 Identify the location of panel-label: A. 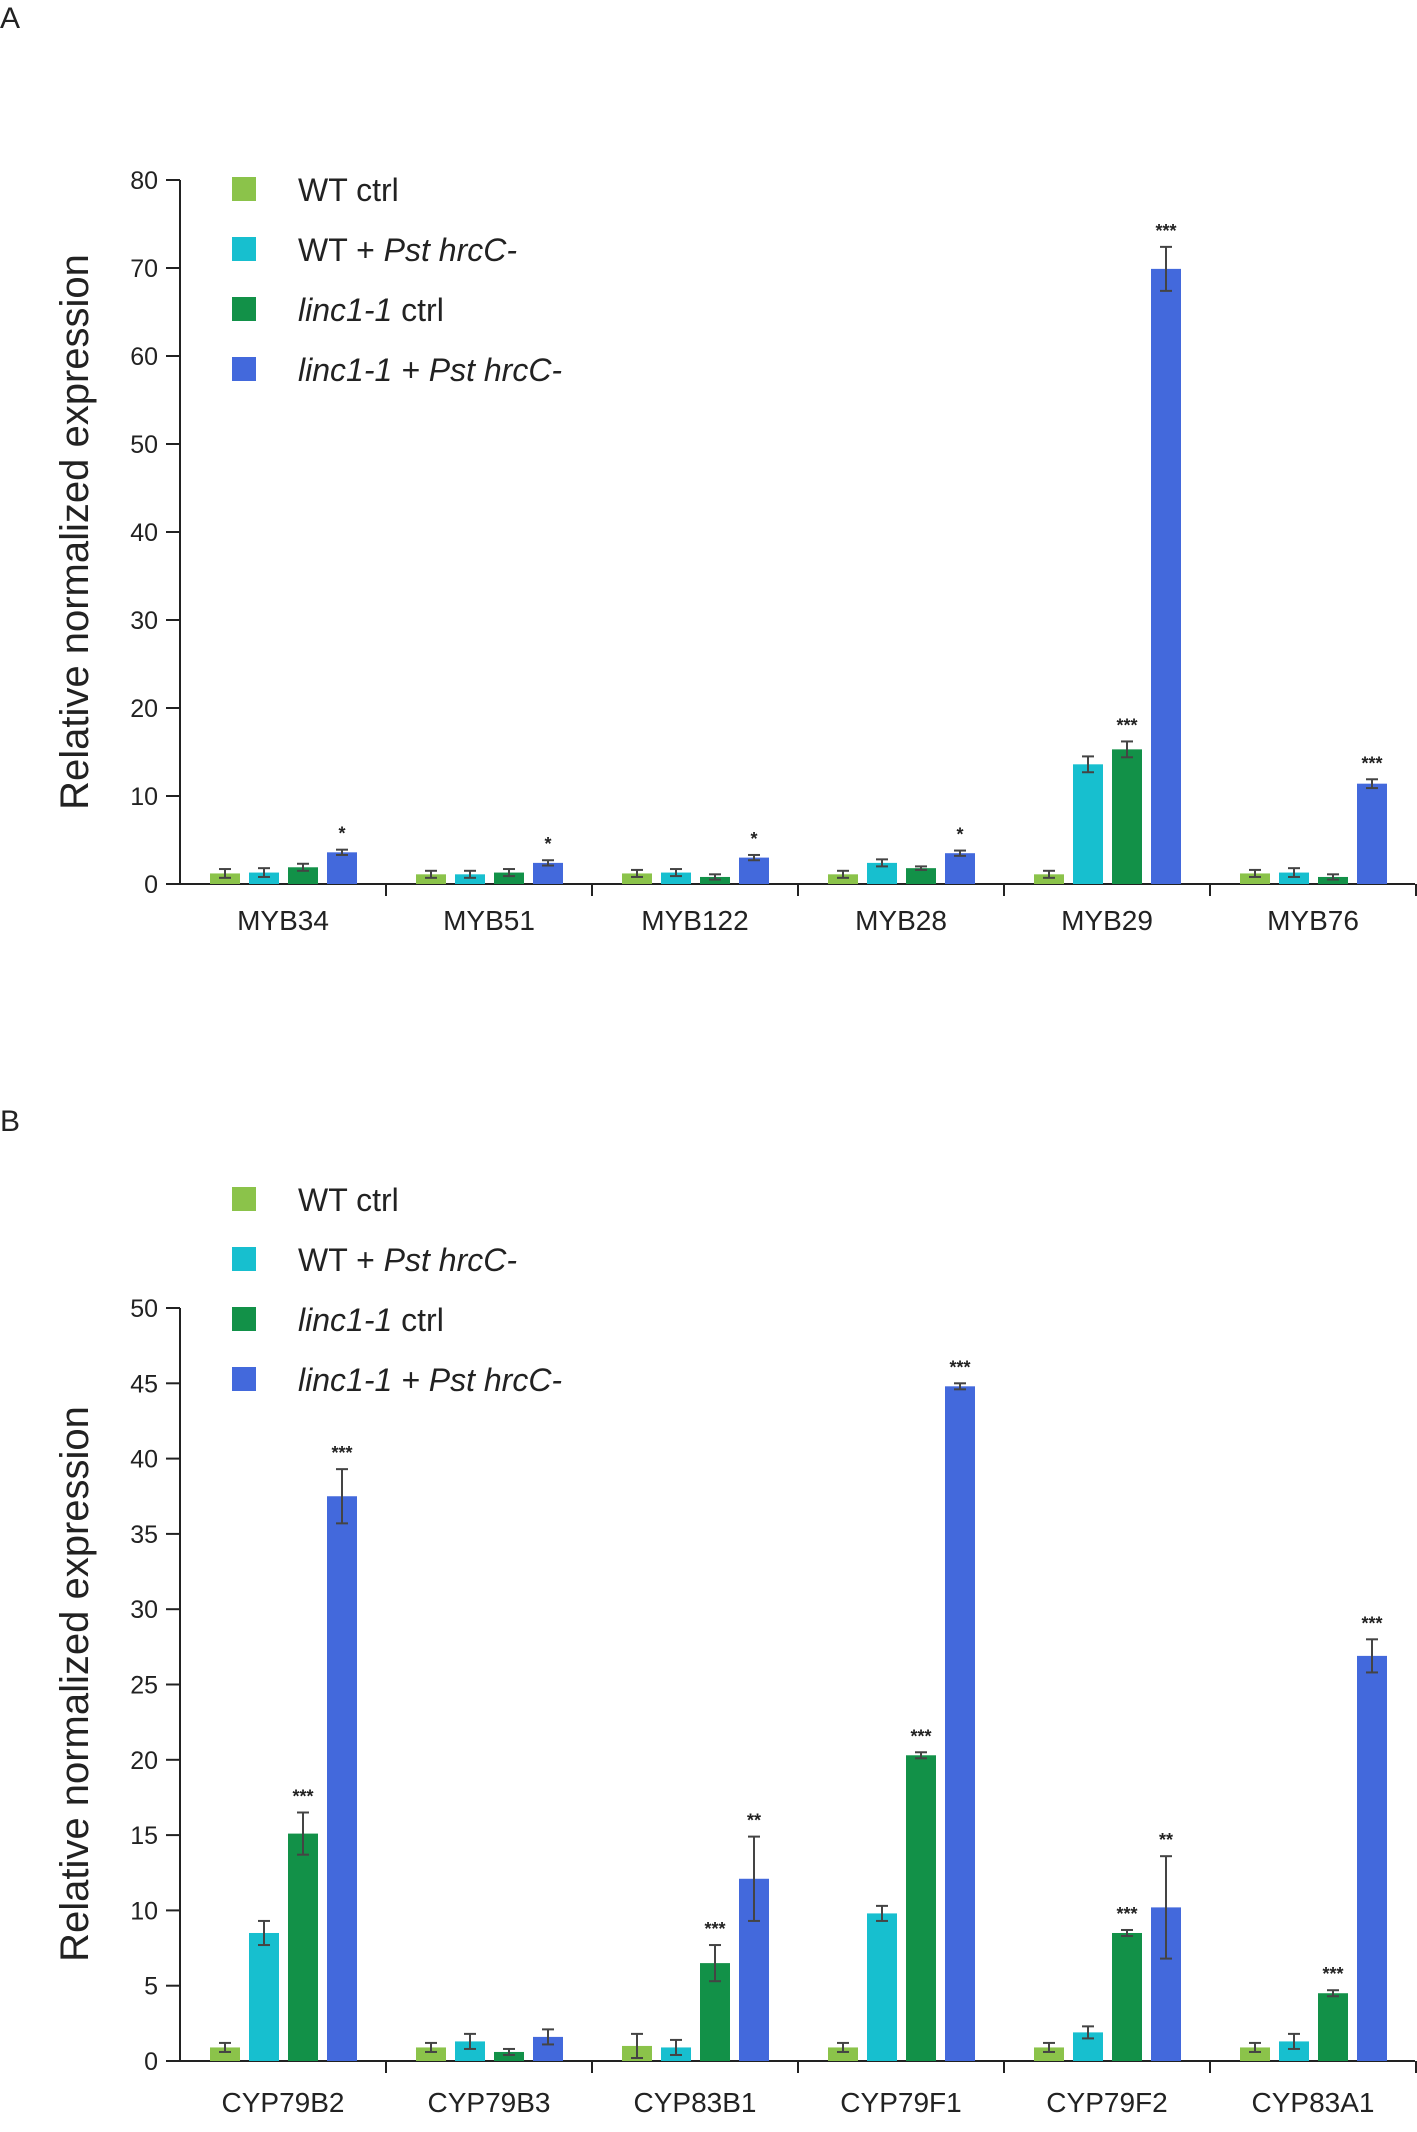
(10, 18).